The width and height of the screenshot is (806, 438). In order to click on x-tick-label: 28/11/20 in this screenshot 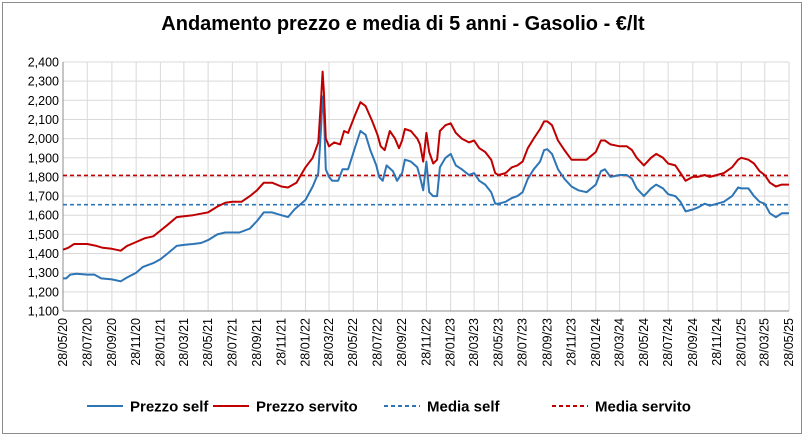, I will do `click(136, 342)`.